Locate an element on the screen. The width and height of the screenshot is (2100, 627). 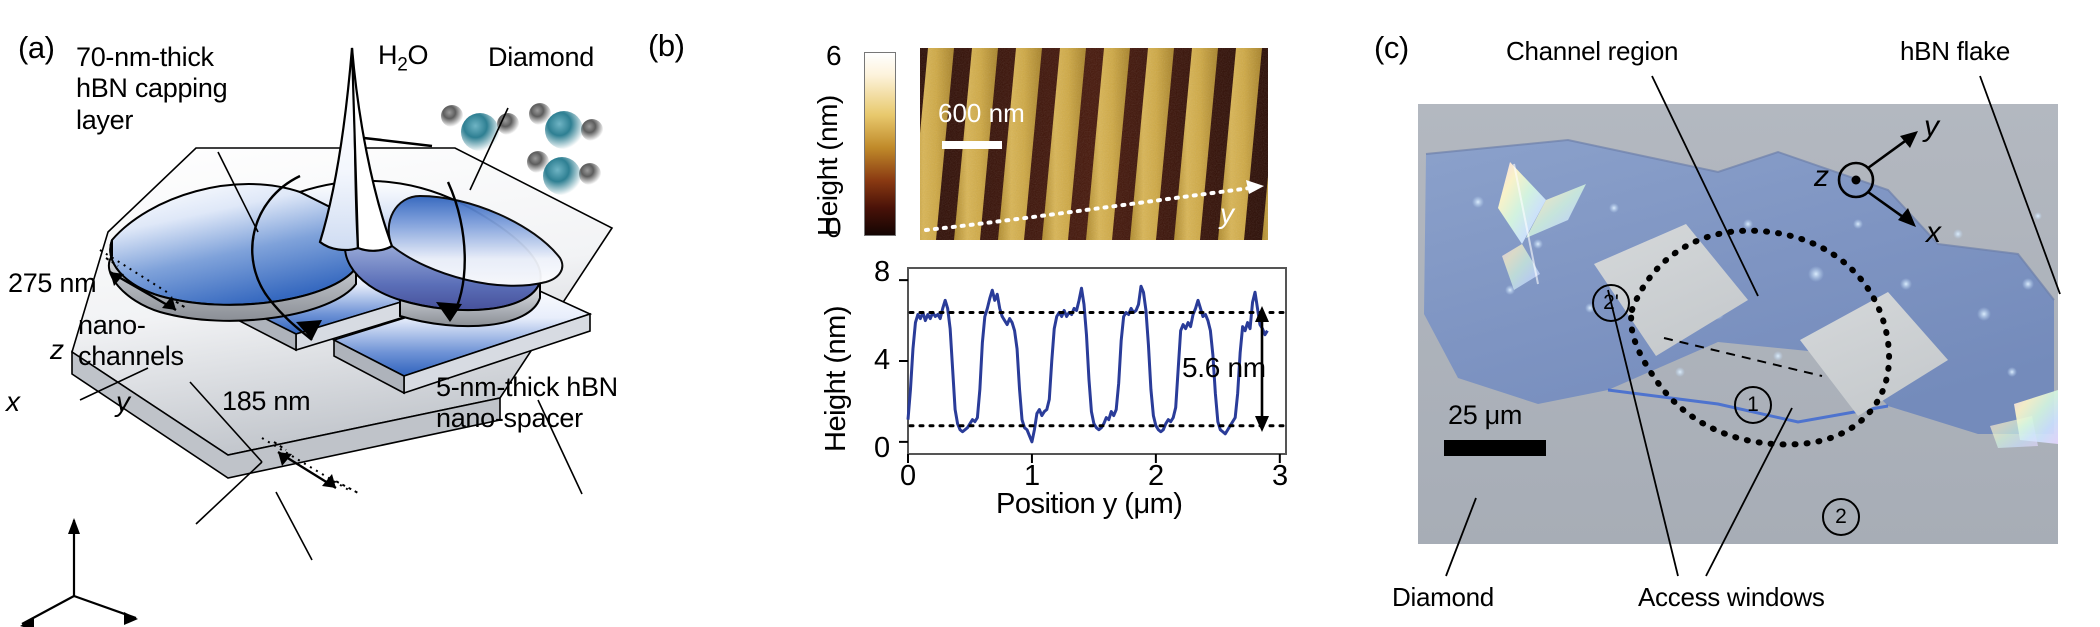
channel-connector-dashed is located at coordinates (1743, 357).